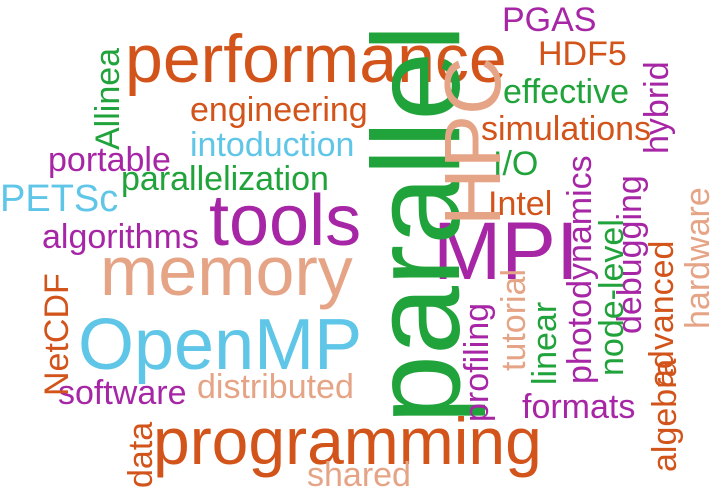 This screenshot has width=720, height=496. What do you see at coordinates (57, 334) in the screenshot?
I see `word-netcdf: NetCDF` at bounding box center [57, 334].